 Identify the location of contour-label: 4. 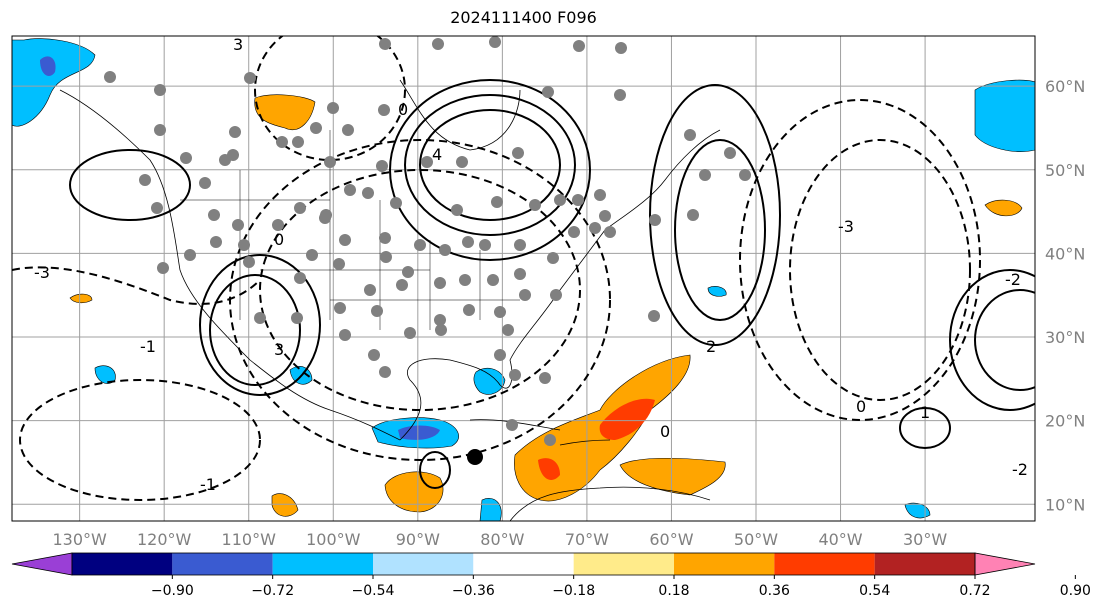
(437, 154).